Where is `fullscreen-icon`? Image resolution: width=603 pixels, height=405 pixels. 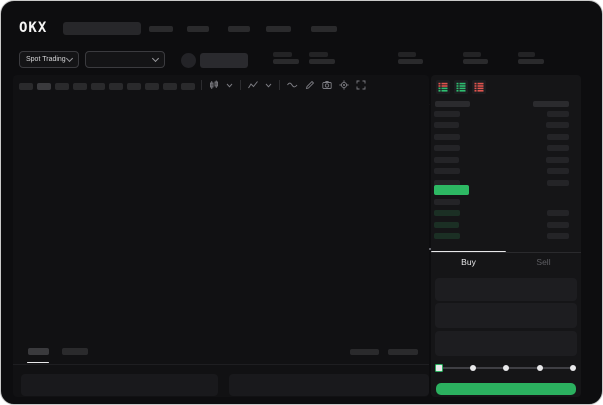
fullscreen-icon is located at coordinates (361, 85).